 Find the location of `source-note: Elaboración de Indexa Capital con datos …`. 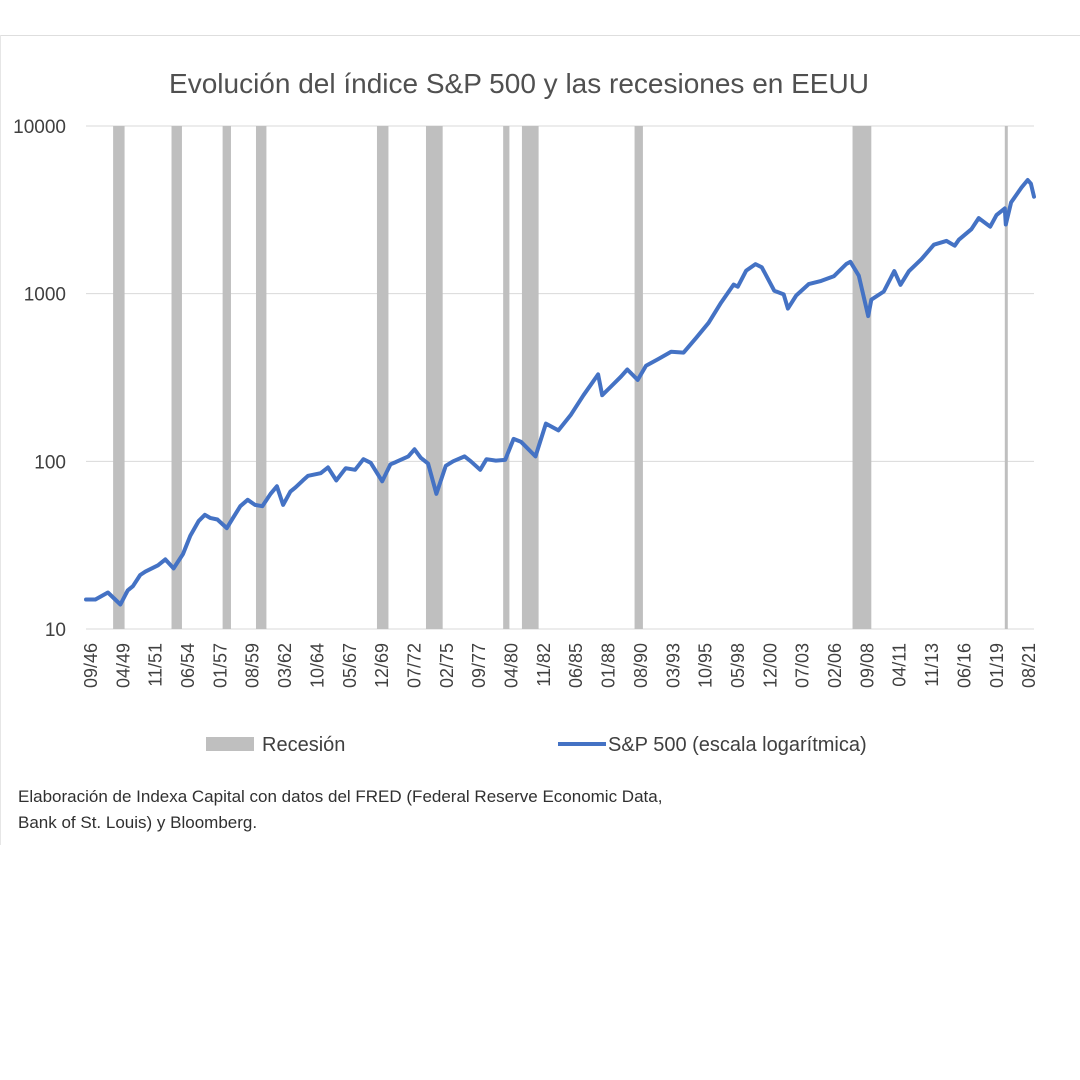

source-note: Elaboración de Indexa Capital con datos … is located at coordinates (398, 810).